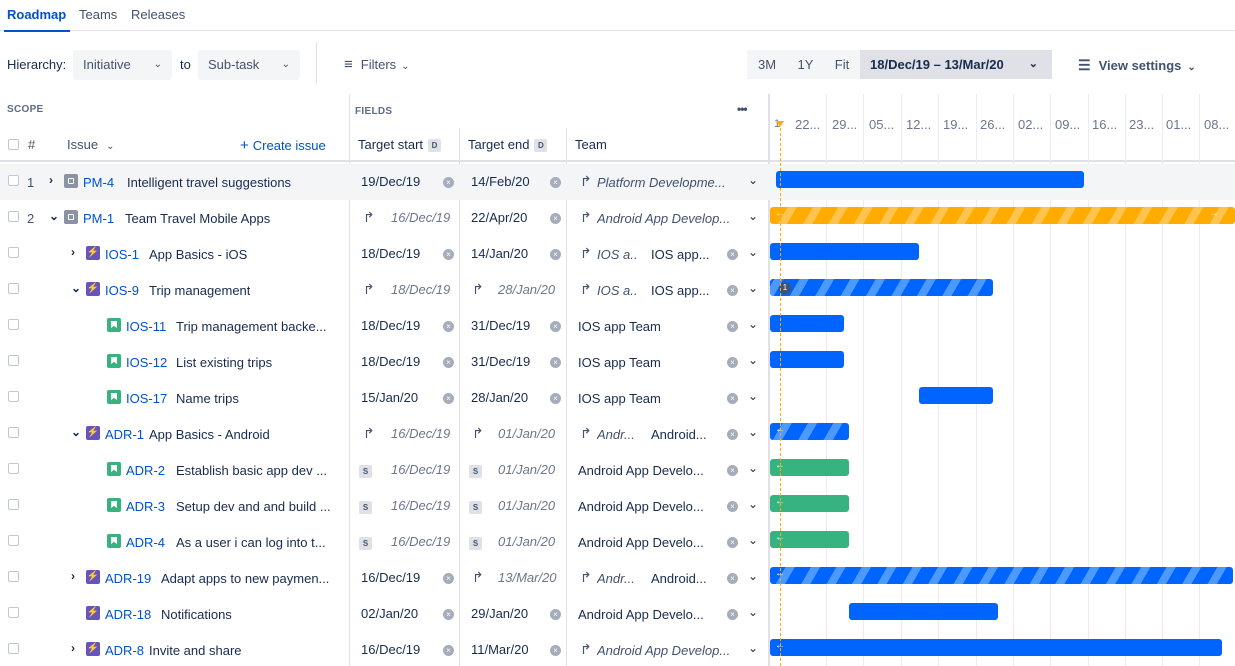 The width and height of the screenshot is (1235, 666). What do you see at coordinates (391, 181) in the screenshot?
I see `target-start-value: 19/Dec/19` at bounding box center [391, 181].